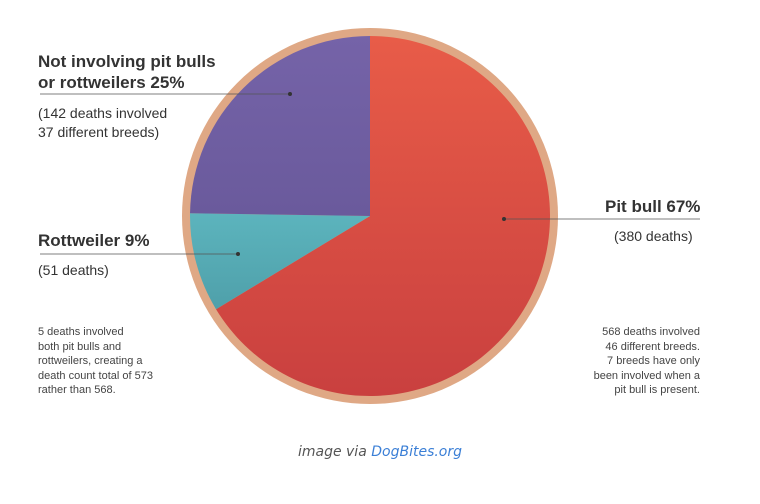 This screenshot has width=760, height=504. What do you see at coordinates (653, 361) in the screenshot?
I see `note-right-line: 7 breeds have only` at bounding box center [653, 361].